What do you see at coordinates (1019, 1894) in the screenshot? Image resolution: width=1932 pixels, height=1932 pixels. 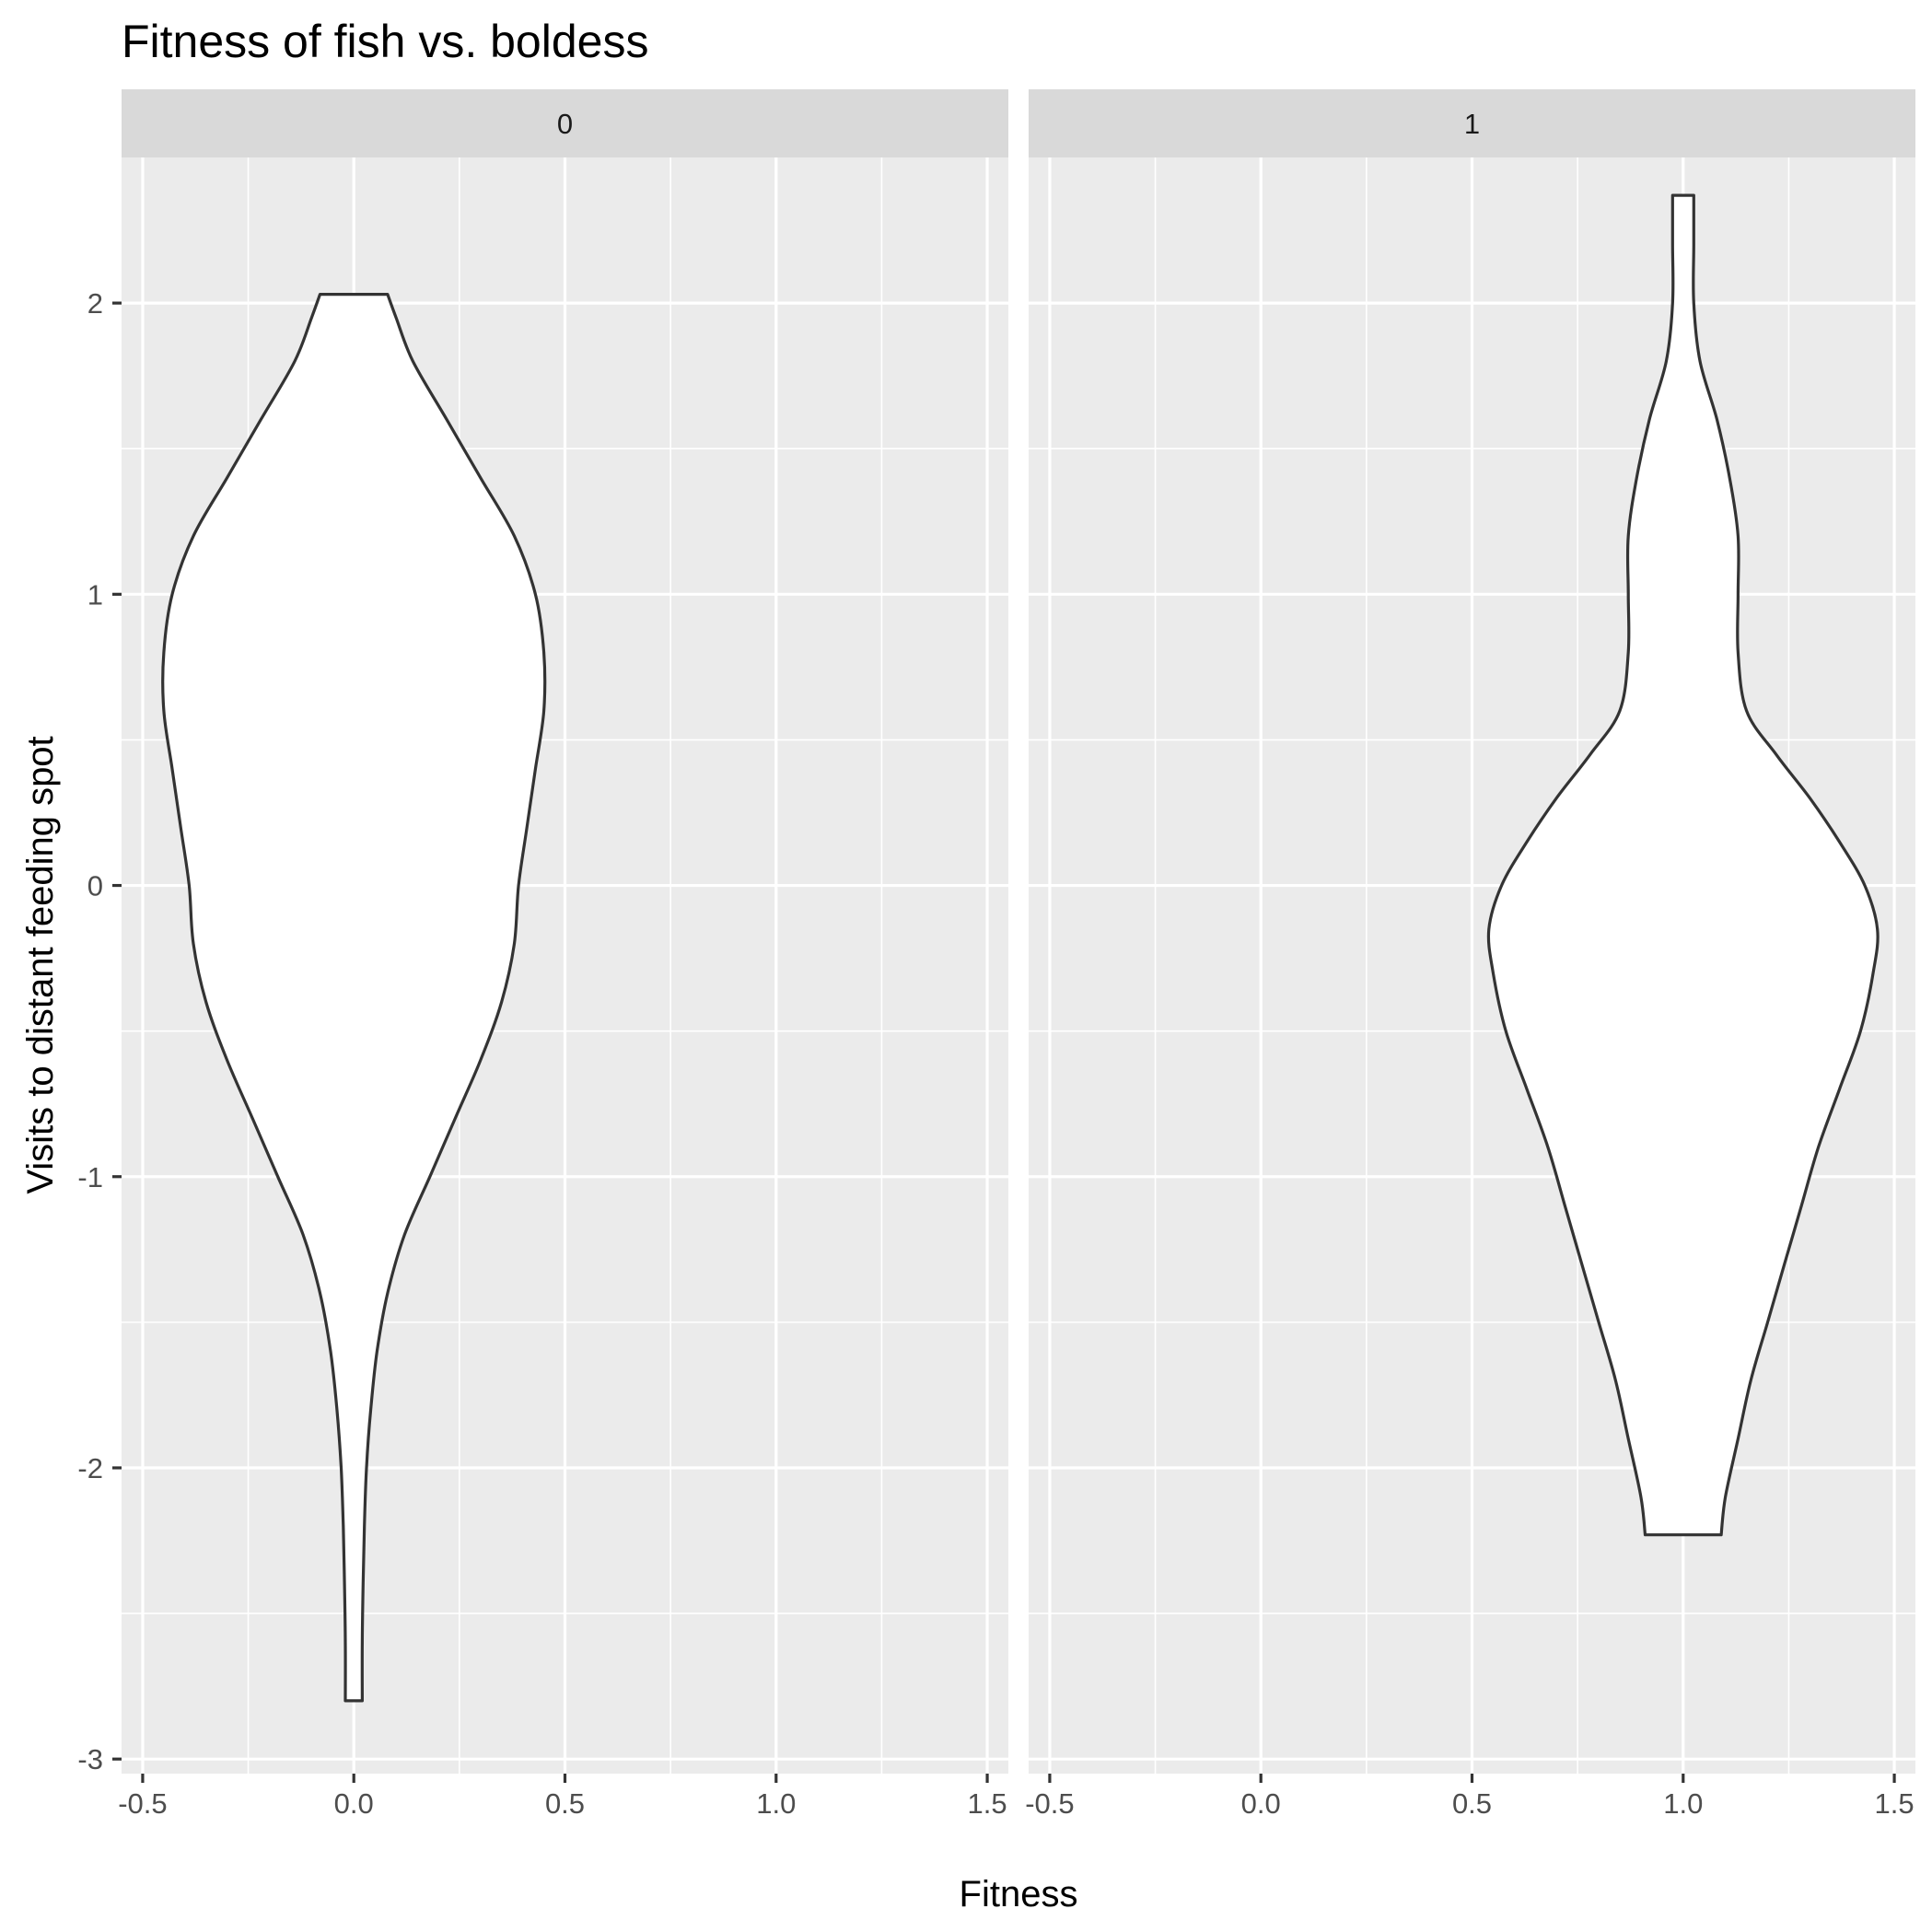 I see `x-axis-title: Fitness` at bounding box center [1019, 1894].